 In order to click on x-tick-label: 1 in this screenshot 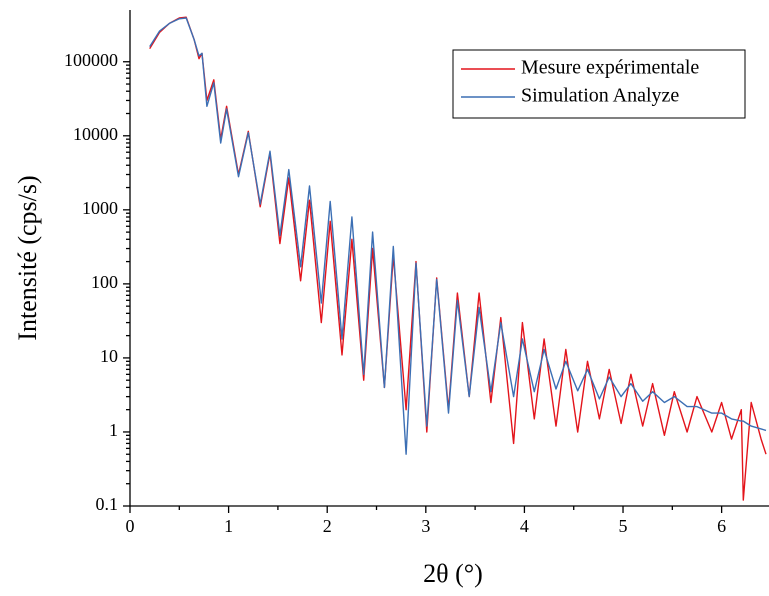, I will do `click(228, 526)`.